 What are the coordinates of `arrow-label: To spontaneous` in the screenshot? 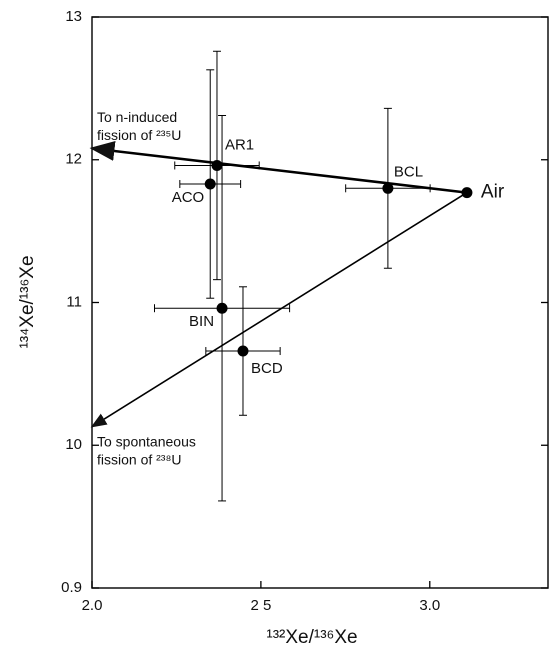 It's located at (146, 441).